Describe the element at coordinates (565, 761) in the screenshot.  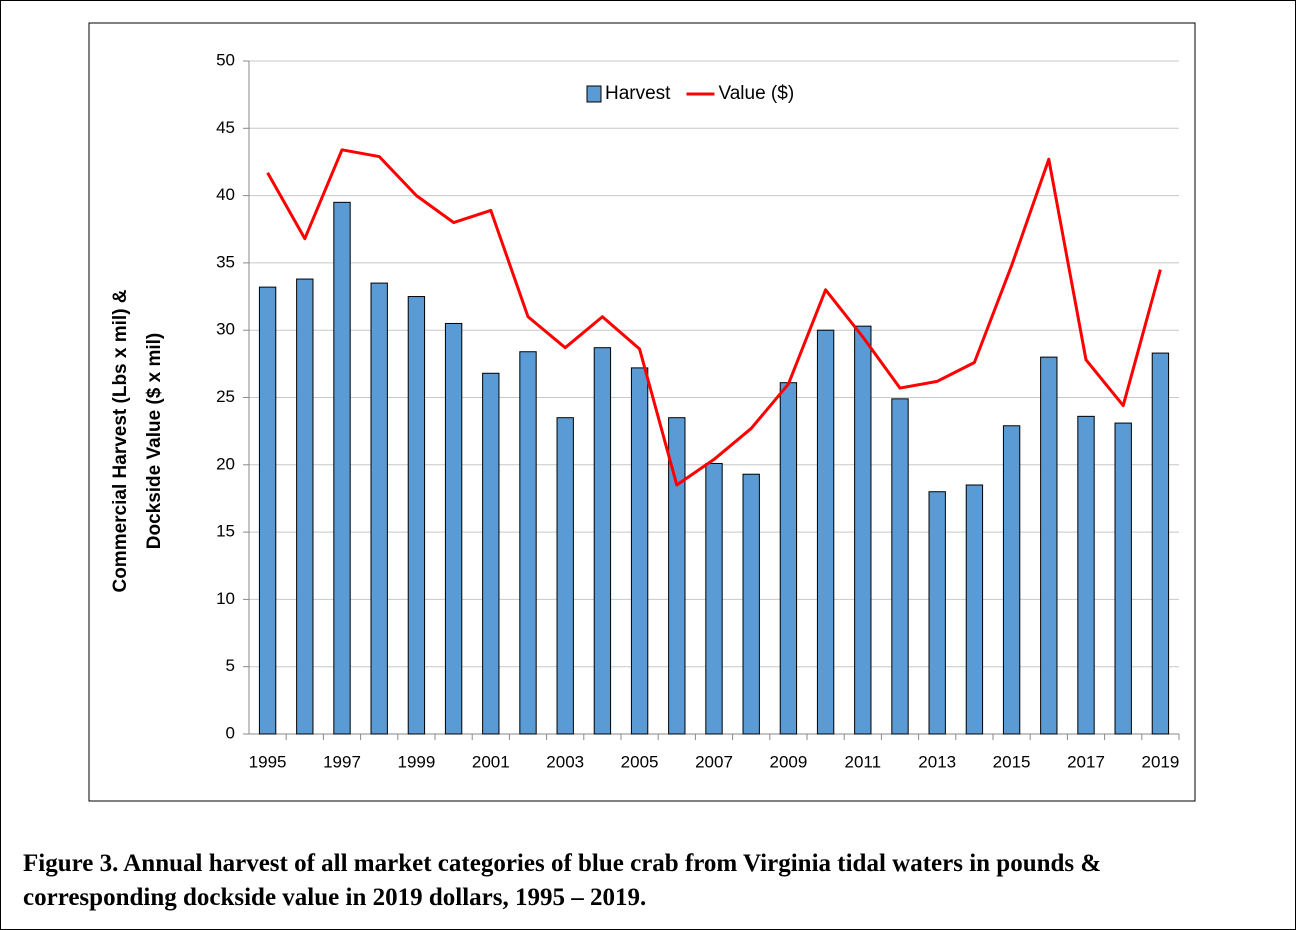
I see `x-tick-label: 2003` at that location.